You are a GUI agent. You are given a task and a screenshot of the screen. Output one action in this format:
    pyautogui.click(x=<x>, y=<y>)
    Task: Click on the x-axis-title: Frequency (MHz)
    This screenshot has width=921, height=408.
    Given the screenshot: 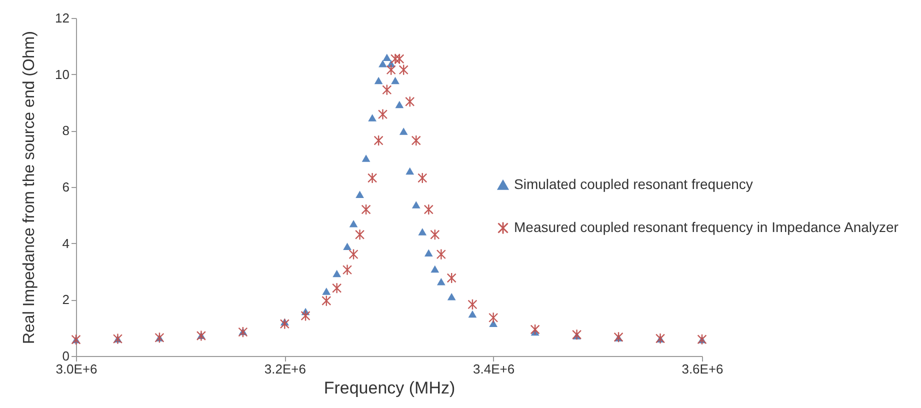 What is the action you would take?
    pyautogui.click(x=390, y=388)
    